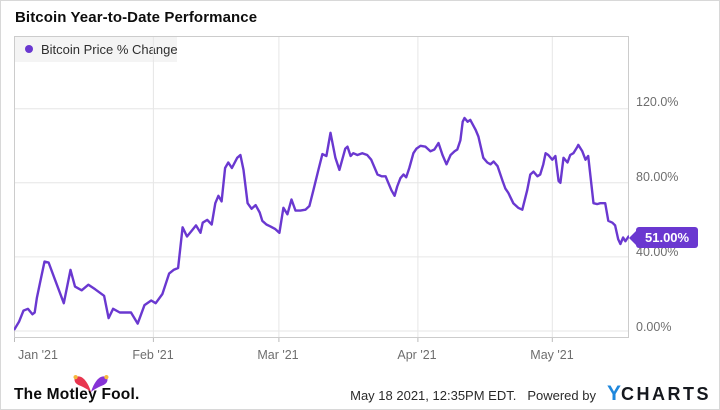 The width and height of the screenshot is (720, 410). Describe the element at coordinates (552, 355) in the screenshot. I see `x-axis-label-may: May '21` at that location.